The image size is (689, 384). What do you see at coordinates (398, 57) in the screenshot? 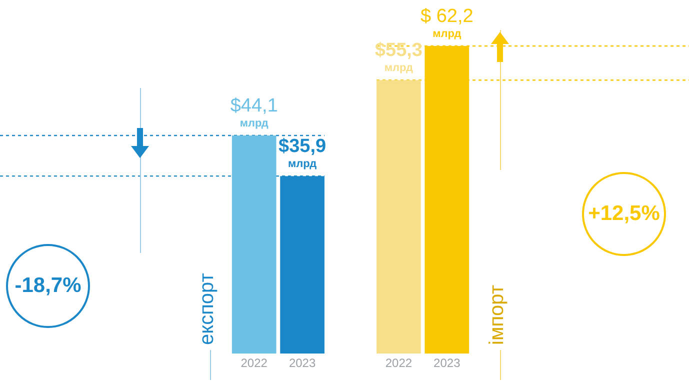
I see `data-label: $55,3 млрд` at bounding box center [398, 57].